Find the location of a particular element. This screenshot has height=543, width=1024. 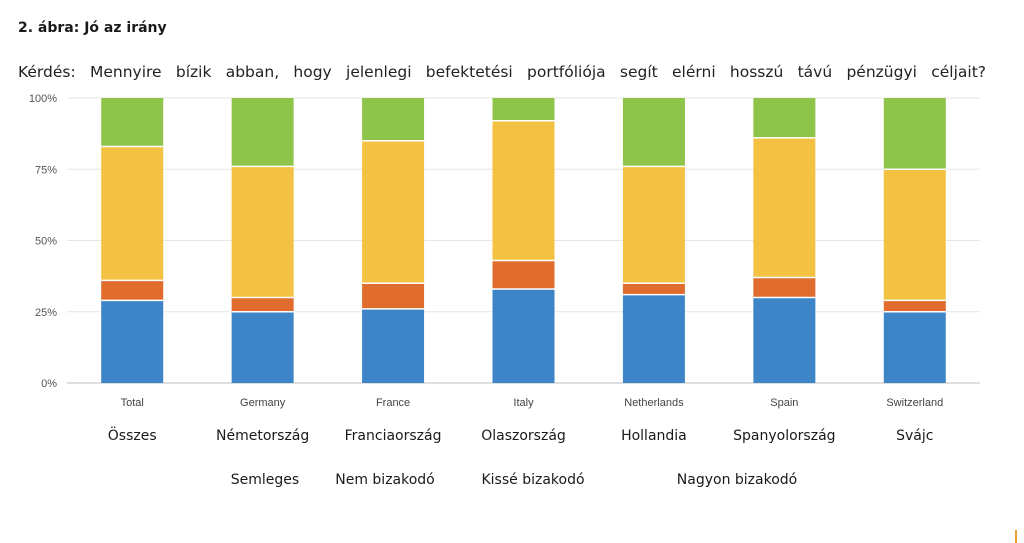

category-label-hu: Franciaország is located at coordinates (393, 436).